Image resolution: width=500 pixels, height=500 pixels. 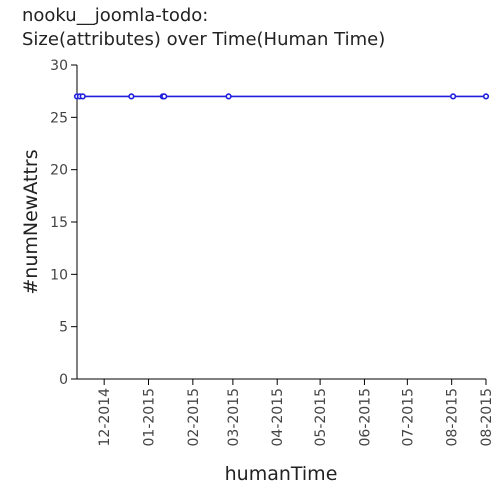 I want to click on x-tick-label: 06-2015, so click(x=365, y=417).